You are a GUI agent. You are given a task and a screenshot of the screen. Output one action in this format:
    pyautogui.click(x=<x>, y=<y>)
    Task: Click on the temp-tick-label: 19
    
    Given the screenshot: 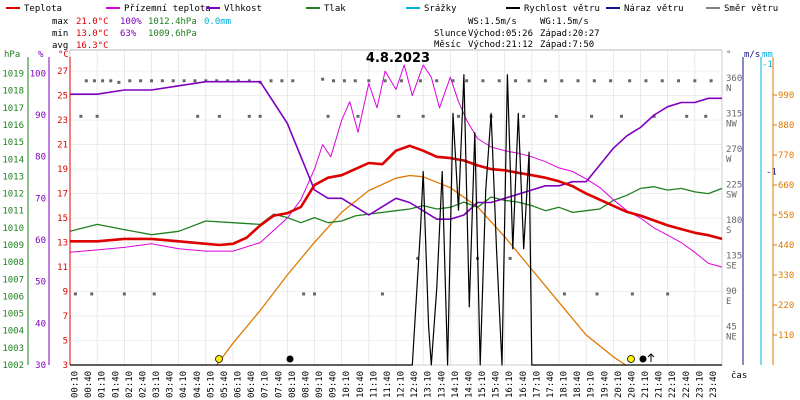 What is the action you would take?
    pyautogui.click(x=62, y=170)
    